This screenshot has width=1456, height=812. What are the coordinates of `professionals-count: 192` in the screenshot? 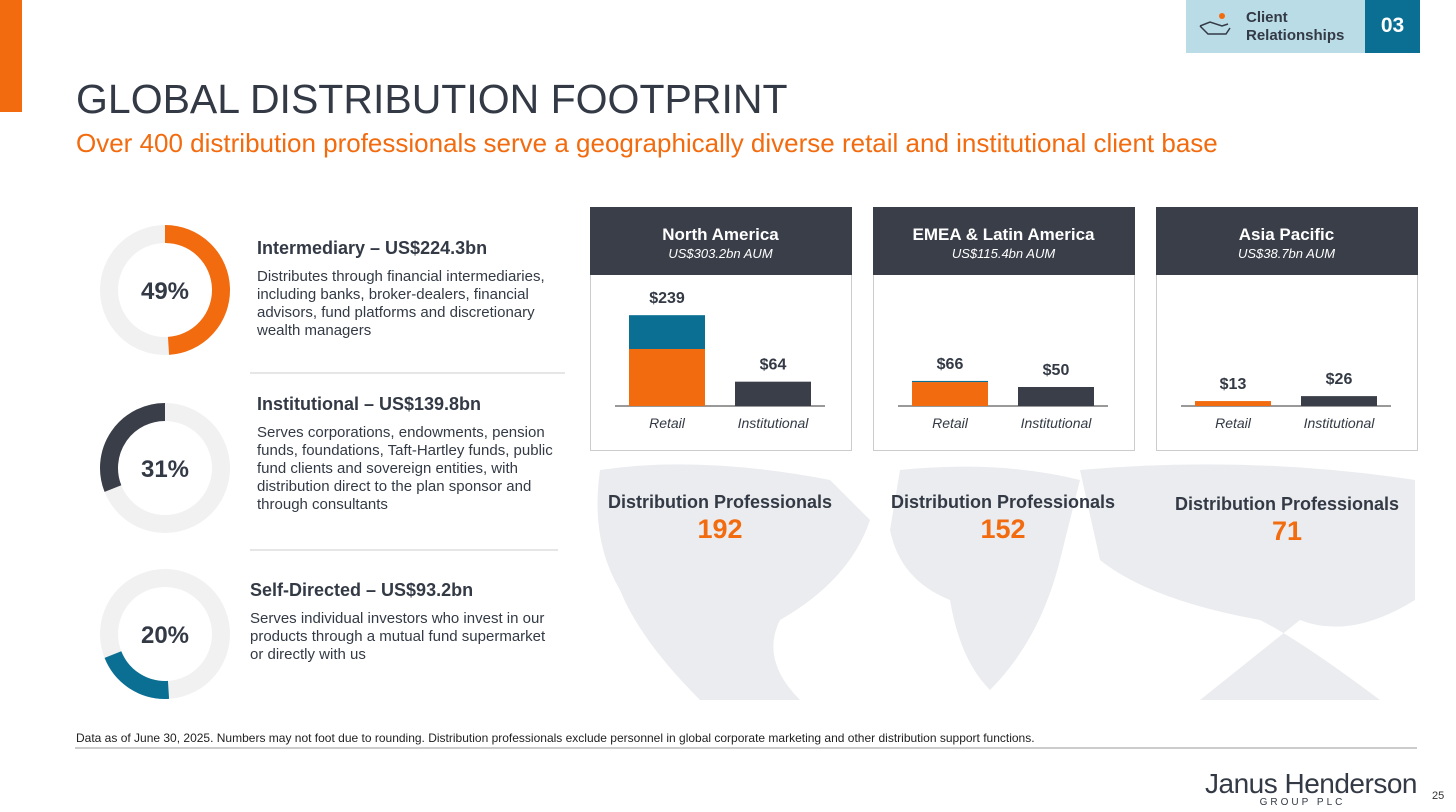 It's located at (719, 529).